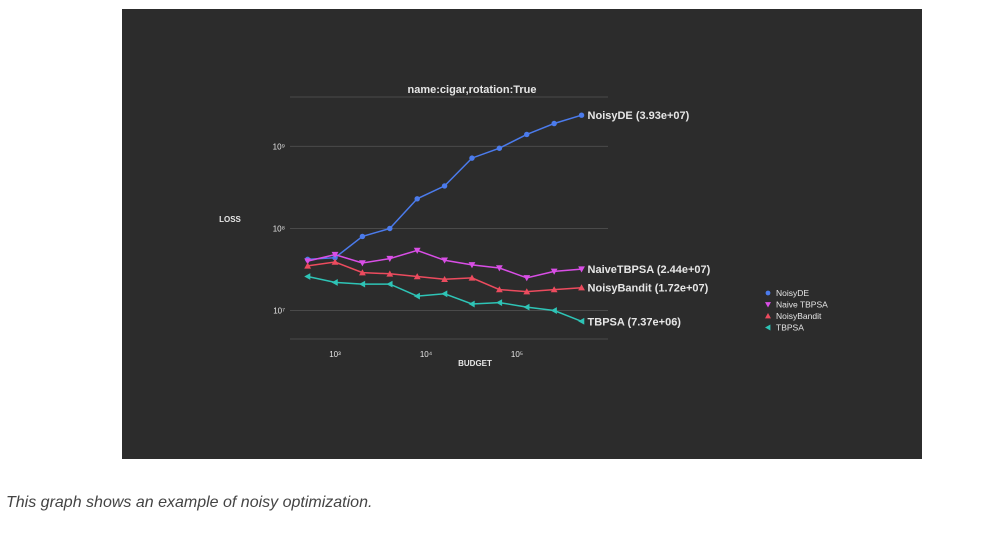 The width and height of the screenshot is (989, 536). What do you see at coordinates (635, 322) in the screenshot?
I see `end-label-tbpsa: TBPSA (7.37e+06)` at bounding box center [635, 322].